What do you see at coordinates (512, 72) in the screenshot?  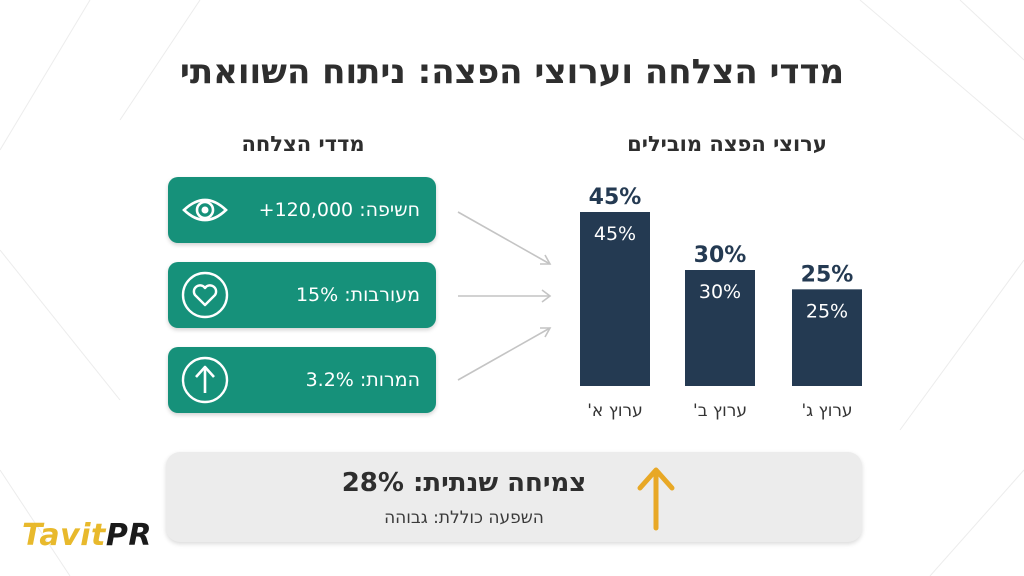 I see `page-title: מדדי הצלחה וערוצי הפצה: ניתוח השוואתי` at bounding box center [512, 72].